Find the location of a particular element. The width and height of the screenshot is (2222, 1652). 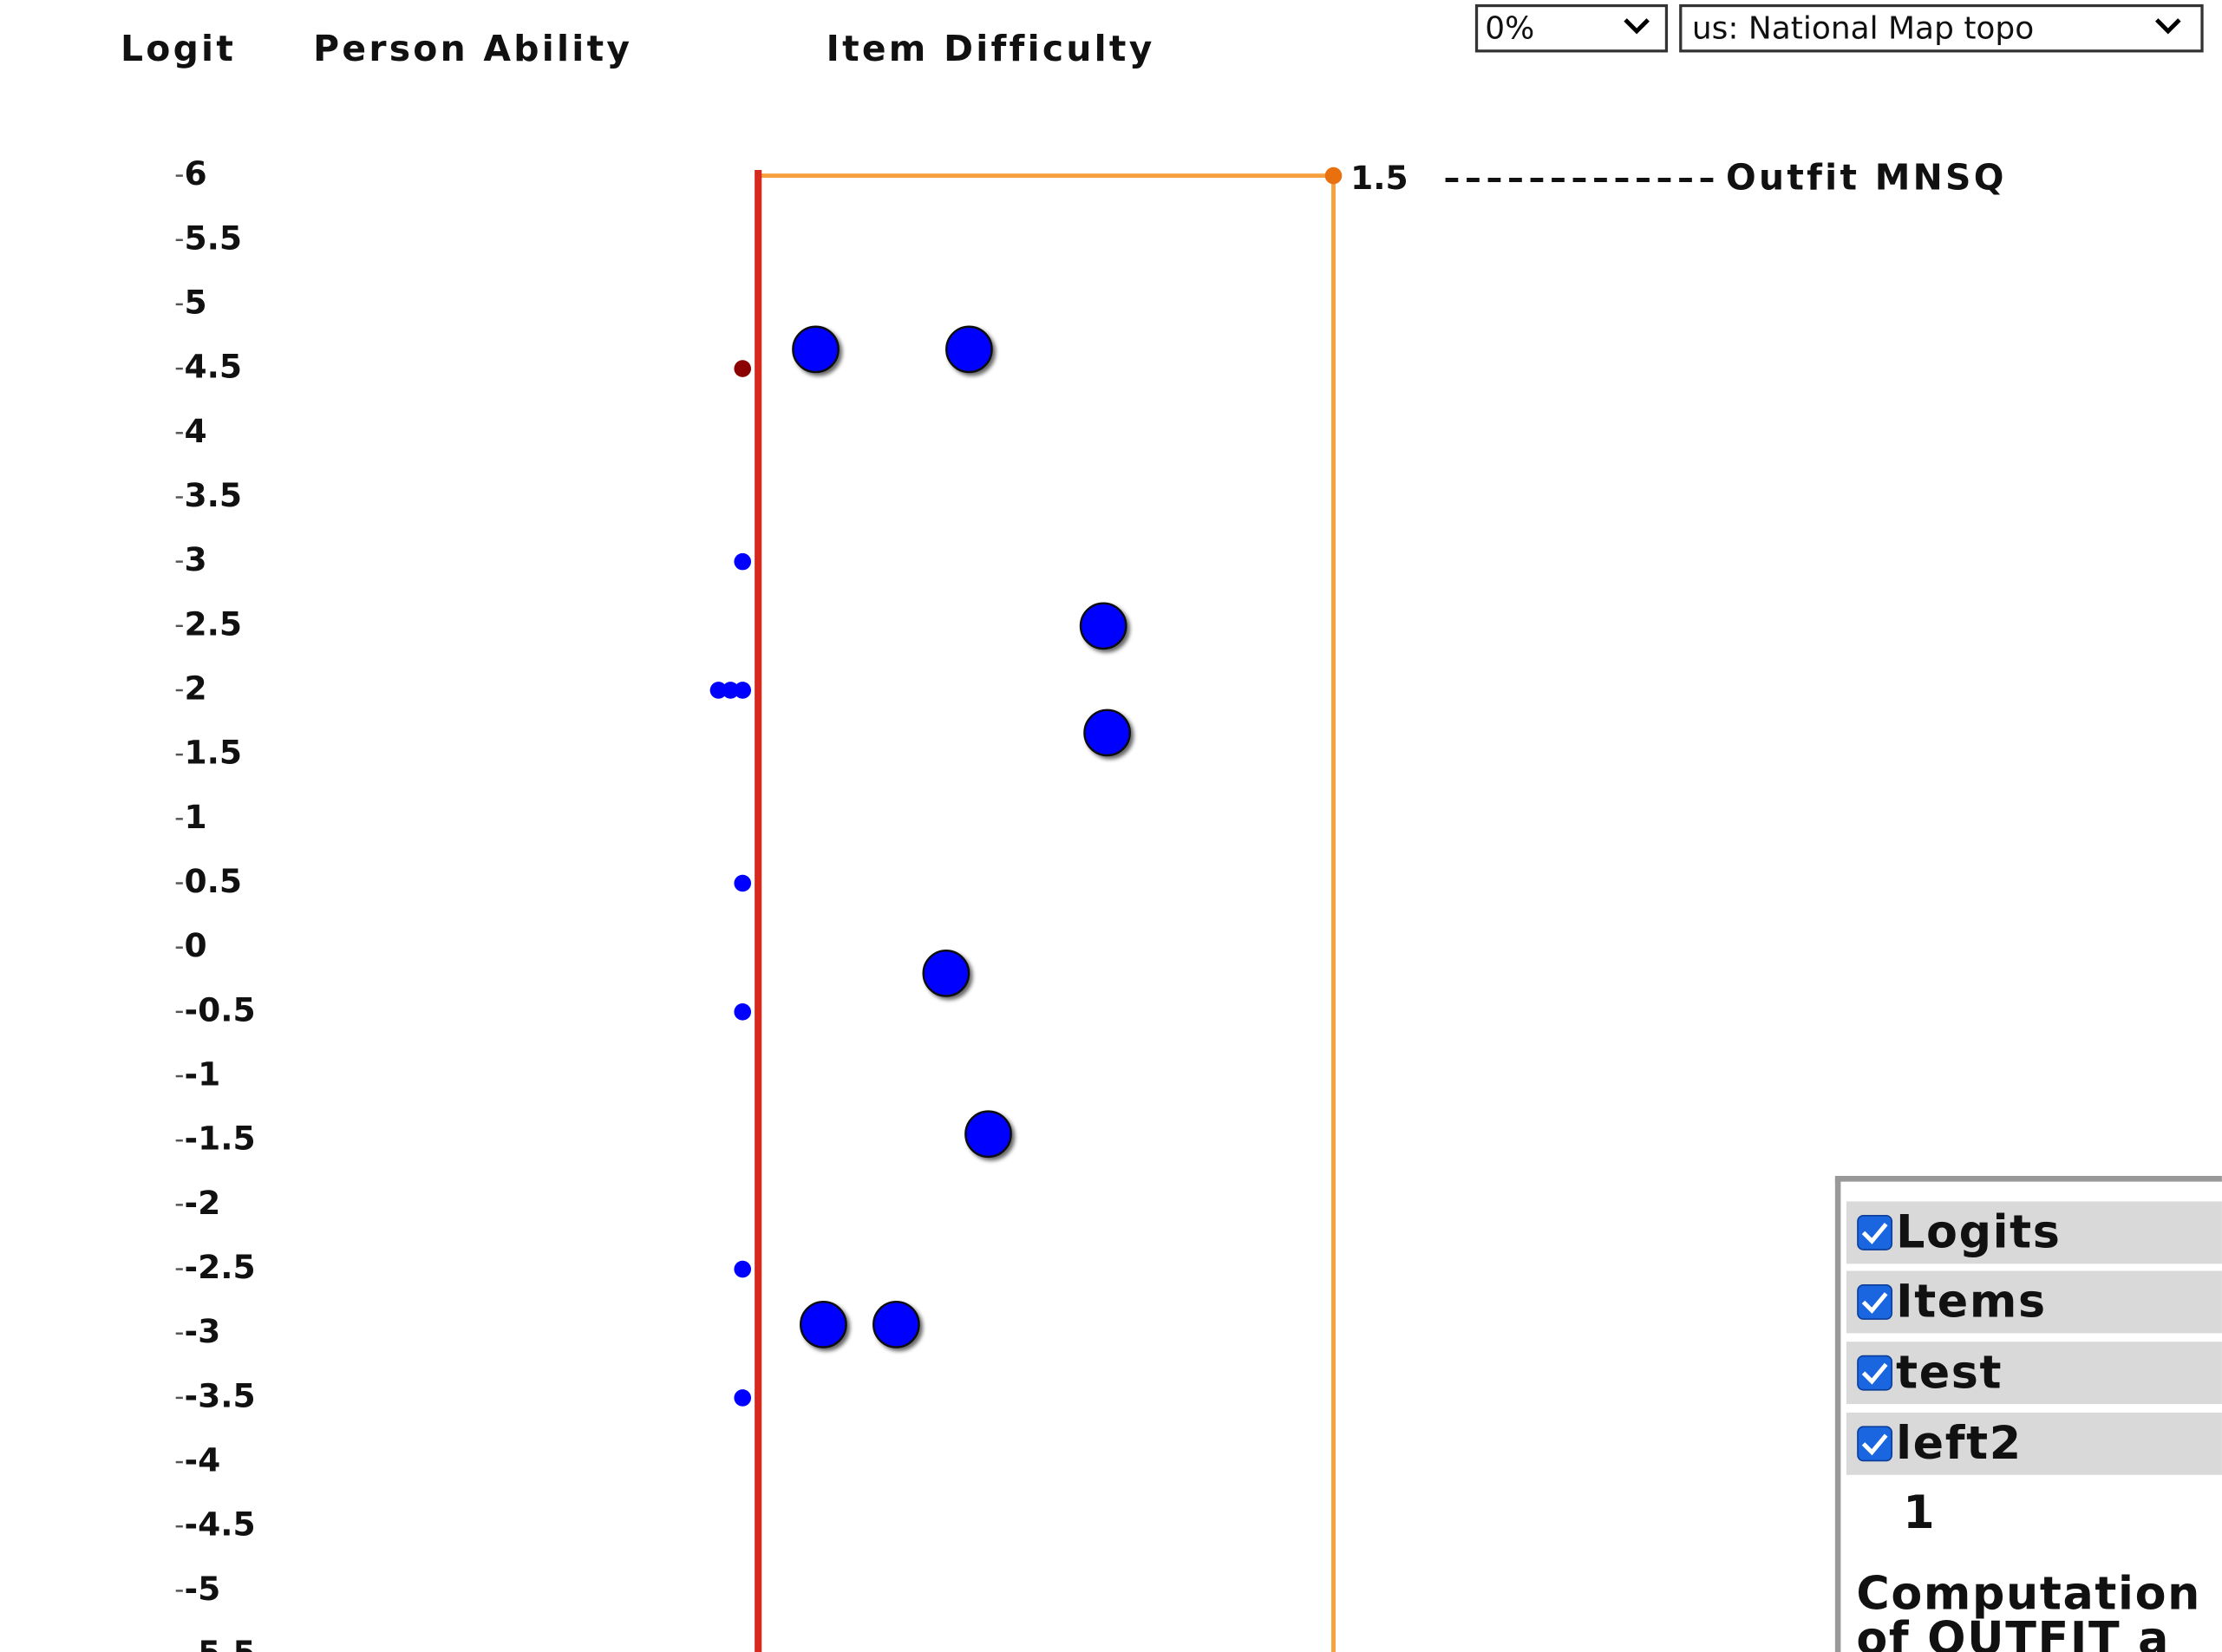

y-tick-label: -3.5 is located at coordinates (220, 1395).